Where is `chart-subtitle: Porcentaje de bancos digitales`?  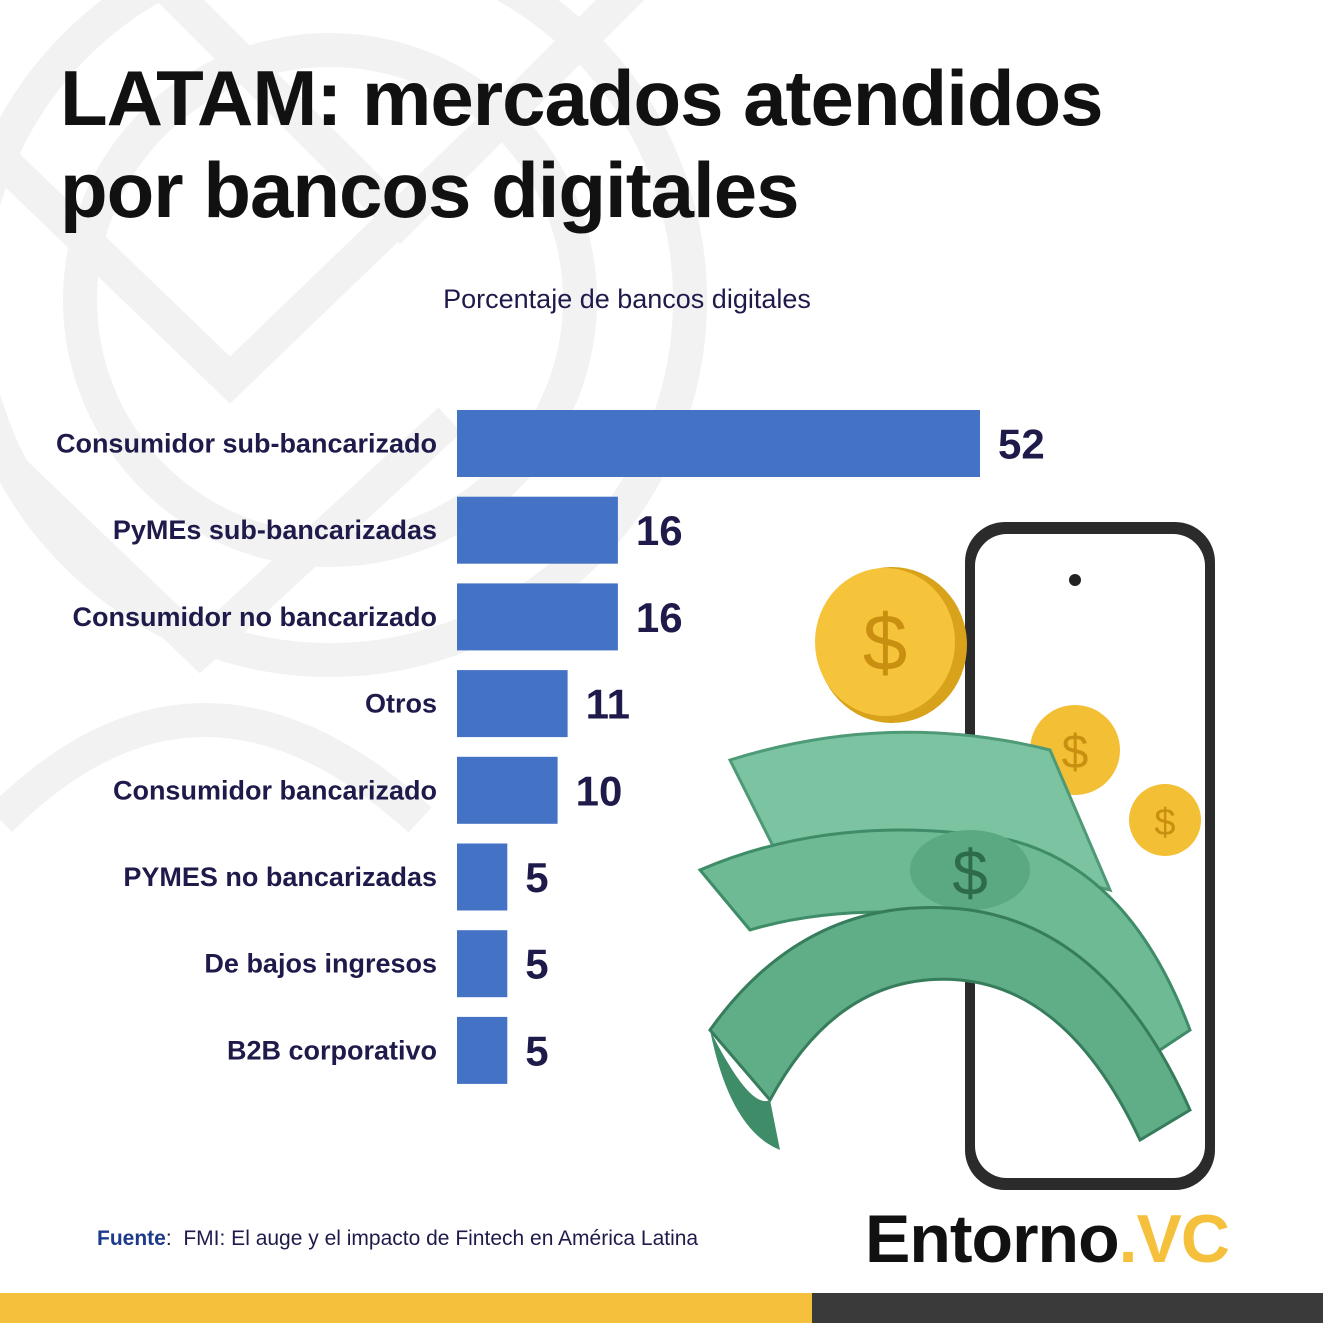 chart-subtitle: Porcentaje de bancos digitales is located at coordinates (627, 299).